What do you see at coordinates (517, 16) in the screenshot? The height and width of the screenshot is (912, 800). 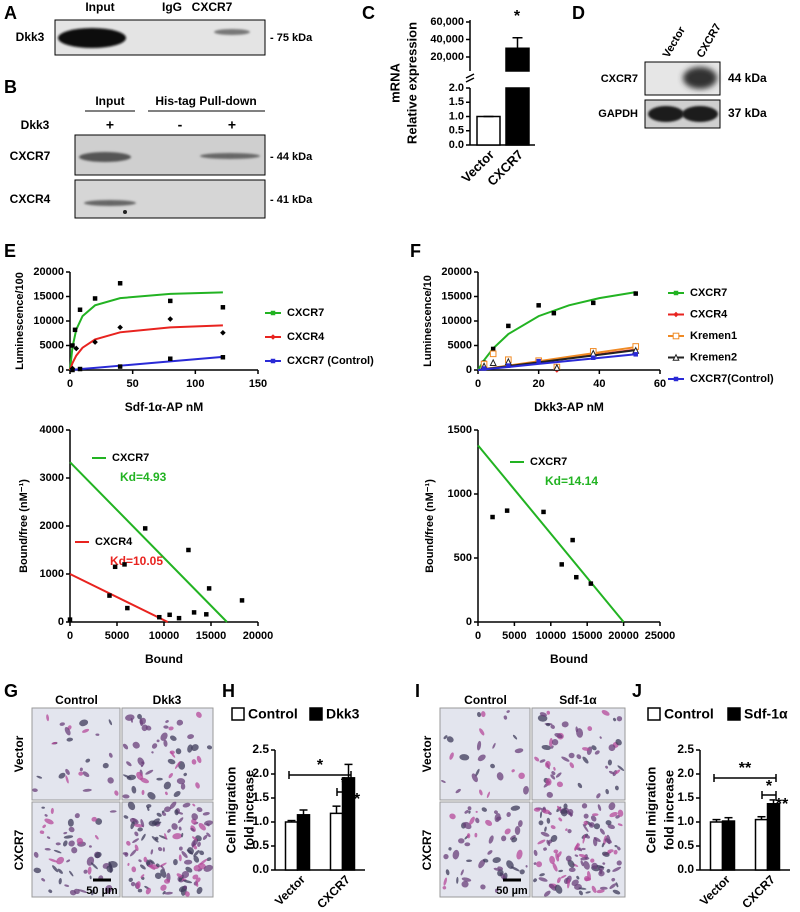 I see `annotation: *` at bounding box center [517, 16].